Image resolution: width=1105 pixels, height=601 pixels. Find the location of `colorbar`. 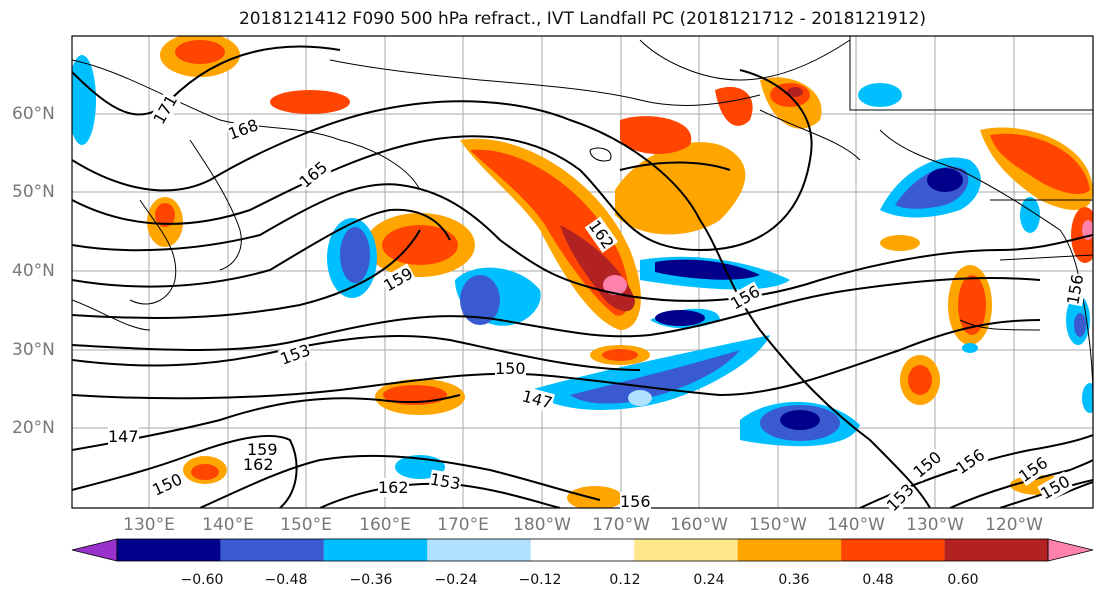

colorbar is located at coordinates (582, 550).